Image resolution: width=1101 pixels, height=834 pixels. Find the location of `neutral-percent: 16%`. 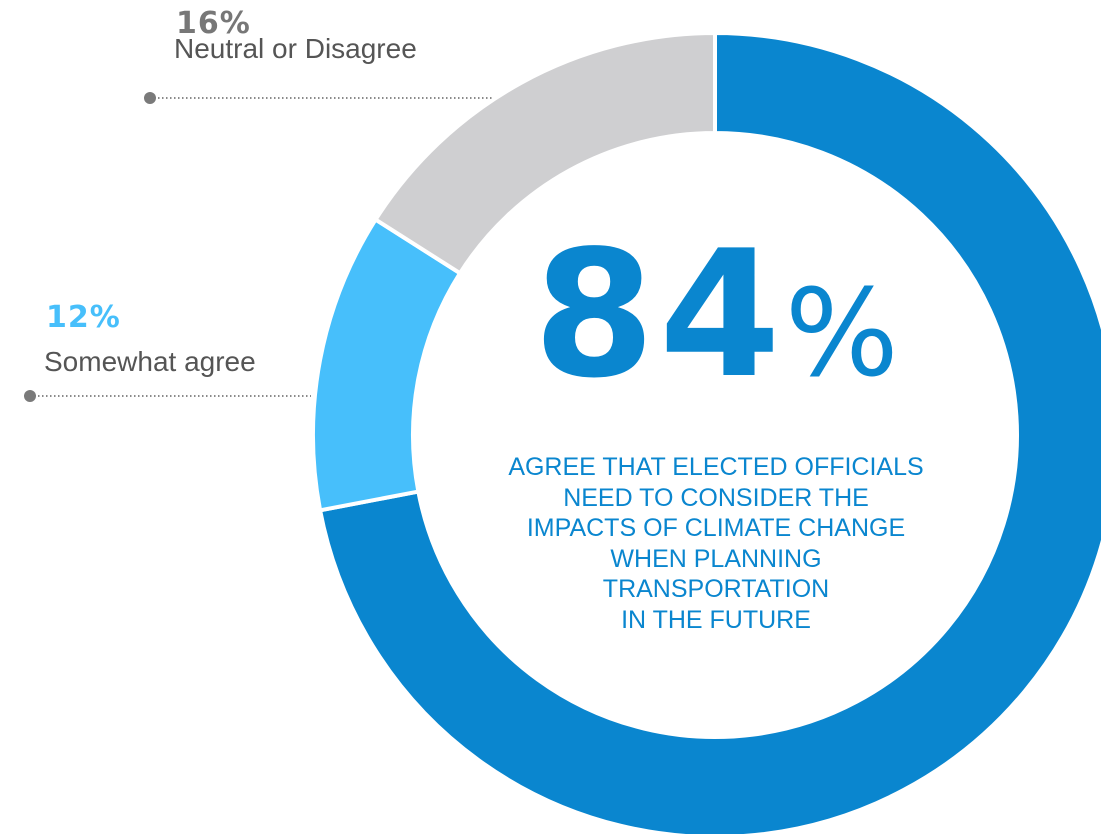

neutral-percent: 16% is located at coordinates (213, 23).